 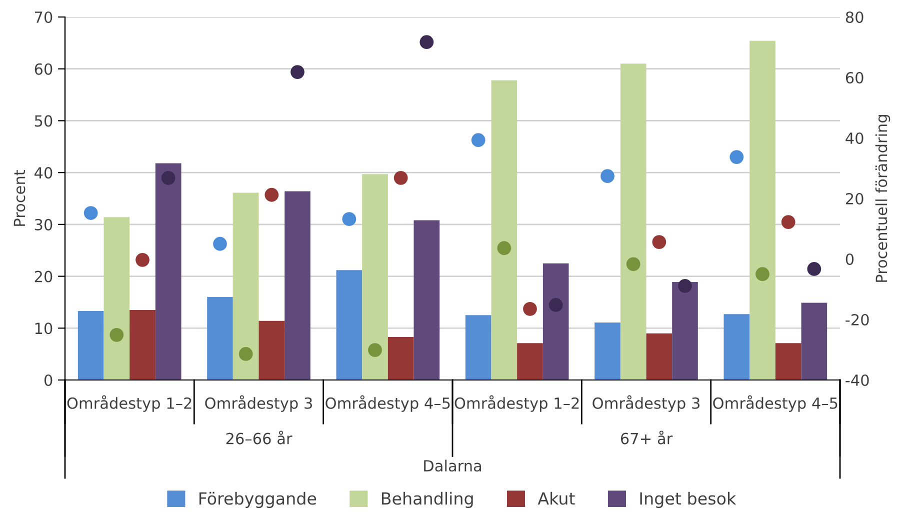 I want to click on x-axis-title: Dalarna, so click(x=453, y=466).